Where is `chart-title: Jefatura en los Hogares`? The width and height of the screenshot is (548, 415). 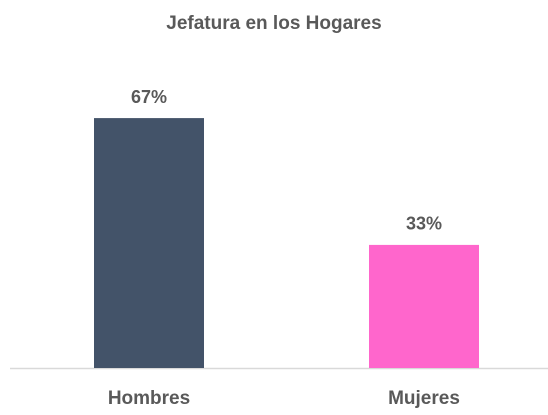
chart-title: Jefatura en los Hogares is located at coordinates (273, 23).